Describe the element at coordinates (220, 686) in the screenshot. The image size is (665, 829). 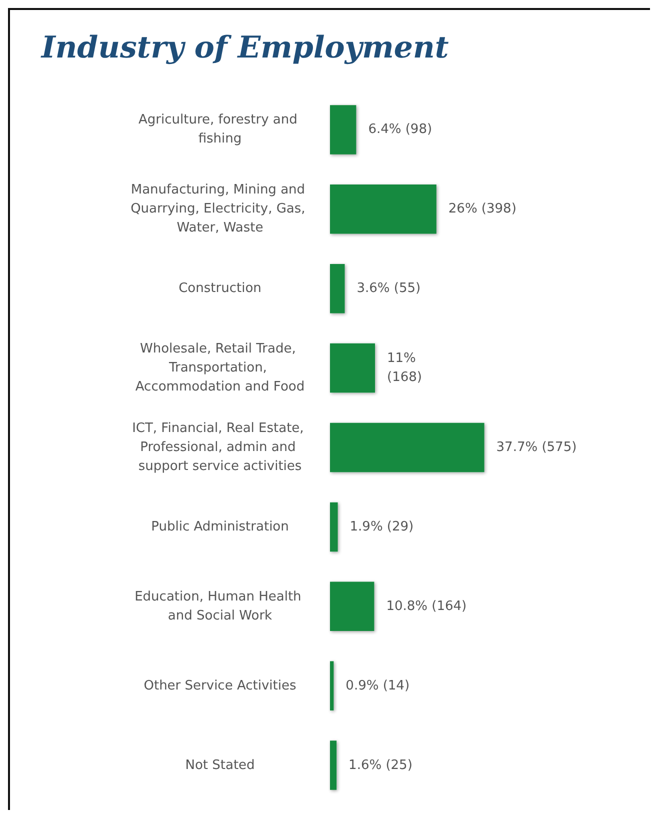
I see `y-tick-label: Other Service Activities` at that location.